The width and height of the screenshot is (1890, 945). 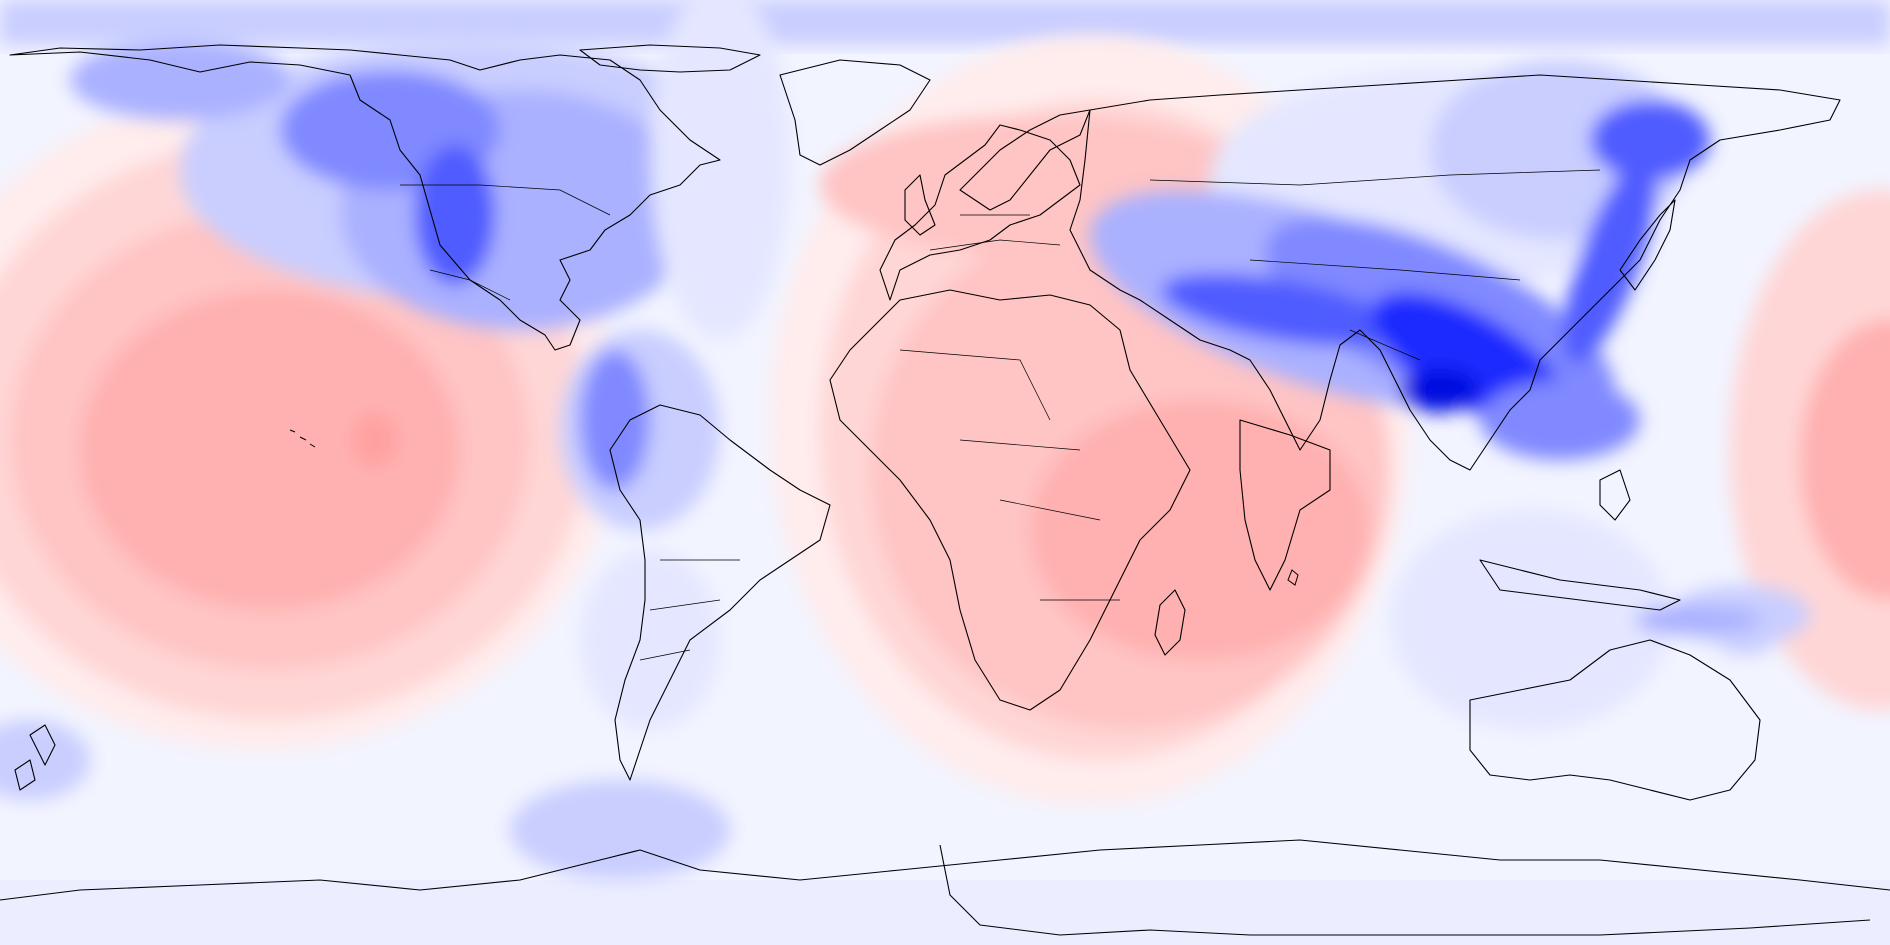 I want to click on south-america-negative, so click(x=640, y=530).